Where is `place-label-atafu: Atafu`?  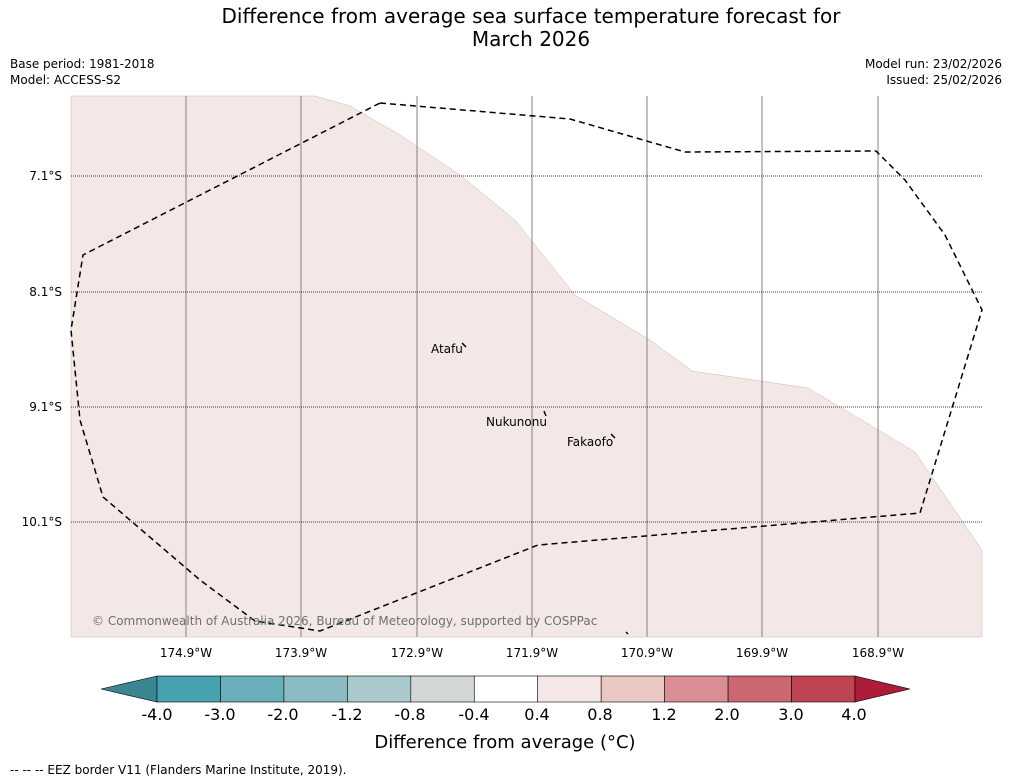
place-label-atafu: Atafu is located at coordinates (447, 349).